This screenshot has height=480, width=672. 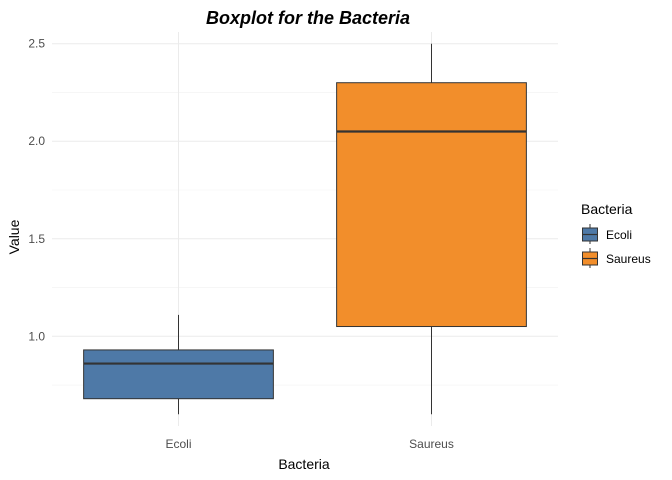 What do you see at coordinates (36, 44) in the screenshot?
I see `y-tick-label: 2.5` at bounding box center [36, 44].